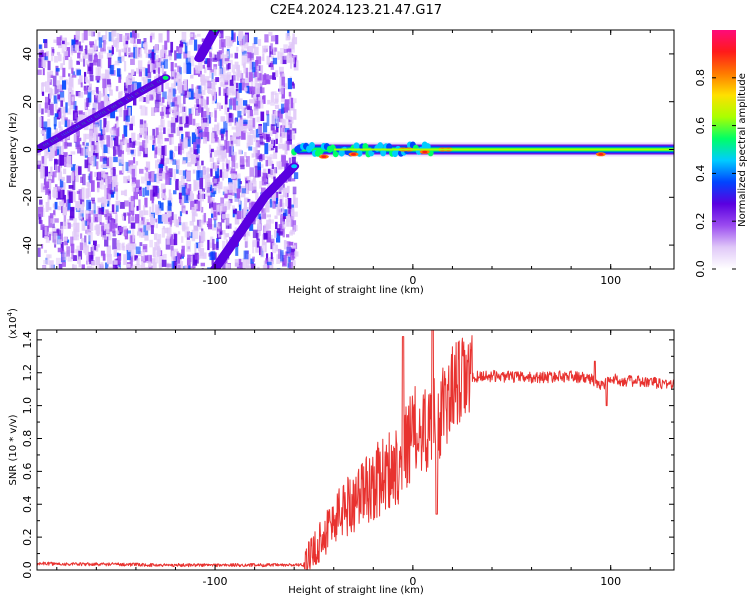  I want to click on snr-ytick-label: 0.2, so click(27, 537).